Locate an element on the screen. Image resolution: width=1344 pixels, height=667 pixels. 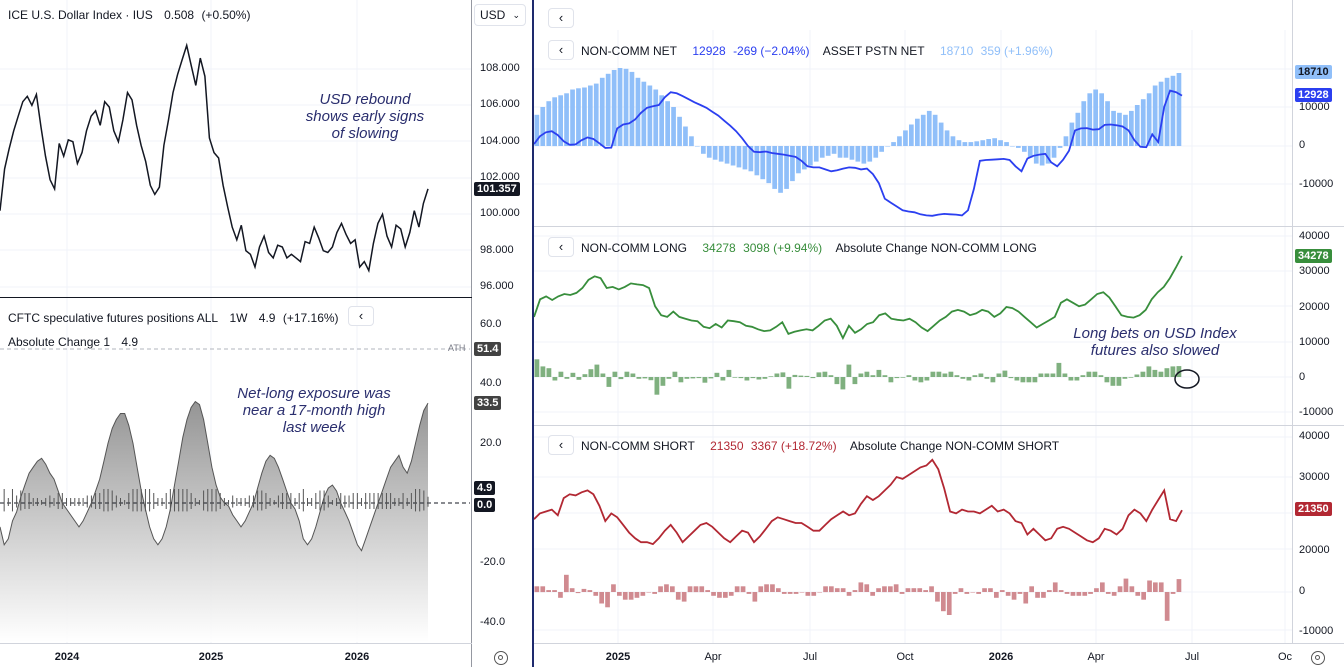
cftc-last-badge: 33.5 is located at coordinates (488, 403).